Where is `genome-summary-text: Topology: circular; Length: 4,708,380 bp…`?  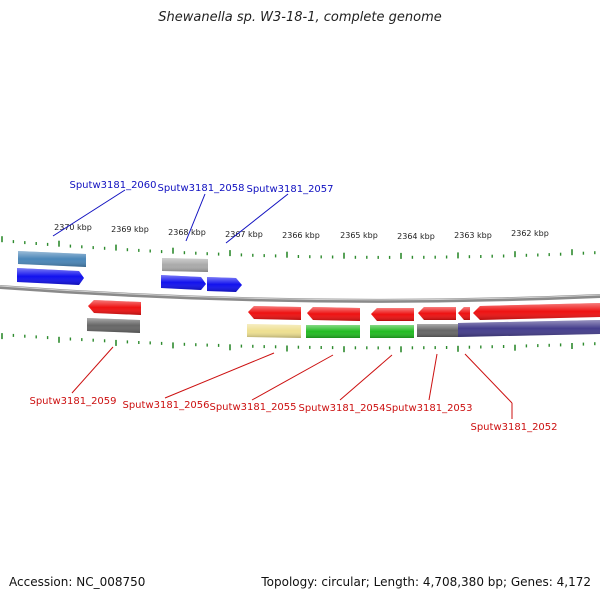
genome-summary-text: Topology: circular; Length: 4,708,380 bp… is located at coordinates (426, 582).